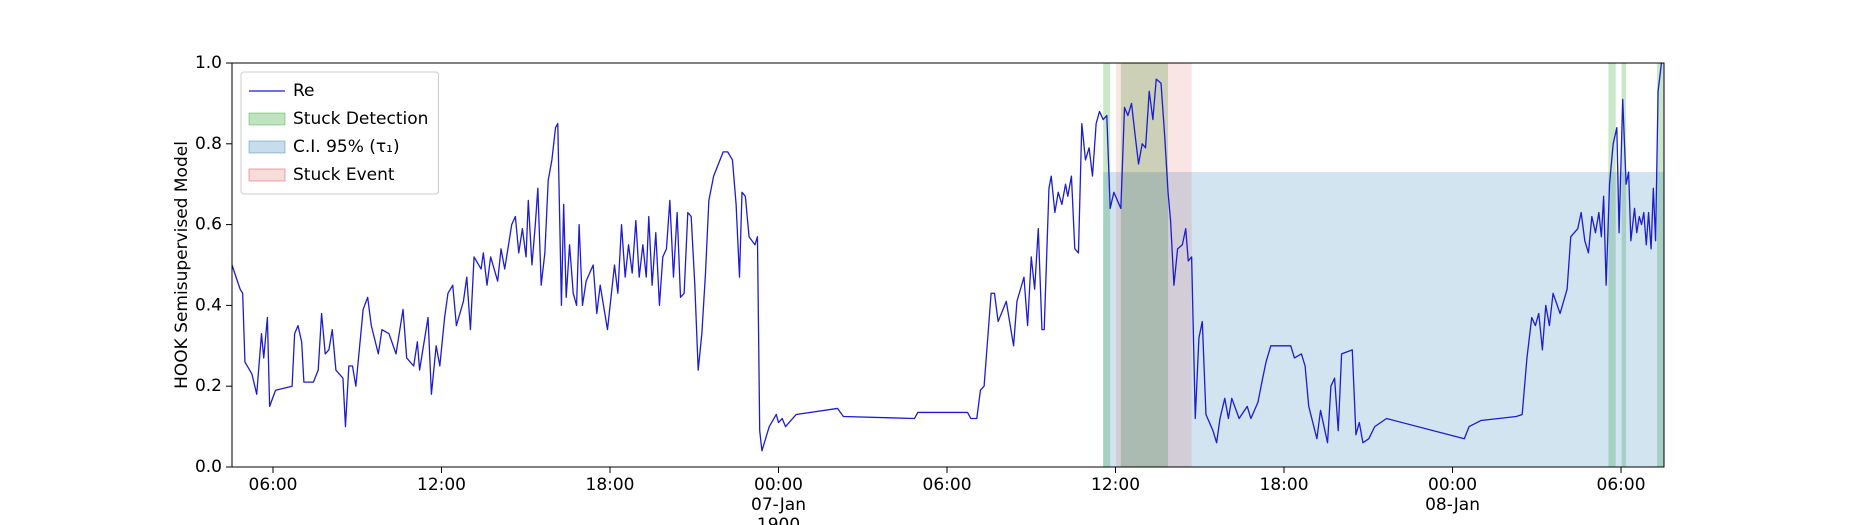 Image resolution: width=1850 pixels, height=525 pixels. What do you see at coordinates (778, 505) in the screenshot?
I see `x-tick-label: 07-Jan` at bounding box center [778, 505].